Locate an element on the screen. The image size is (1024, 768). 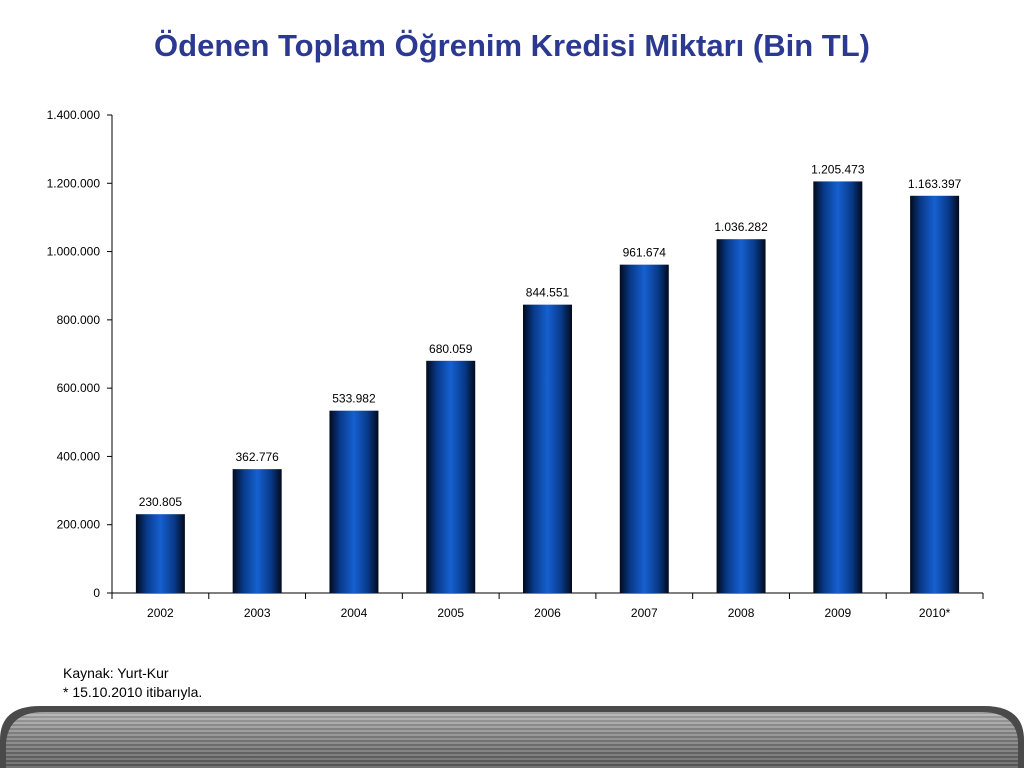
x-tick-label: 2006 is located at coordinates (547, 613).